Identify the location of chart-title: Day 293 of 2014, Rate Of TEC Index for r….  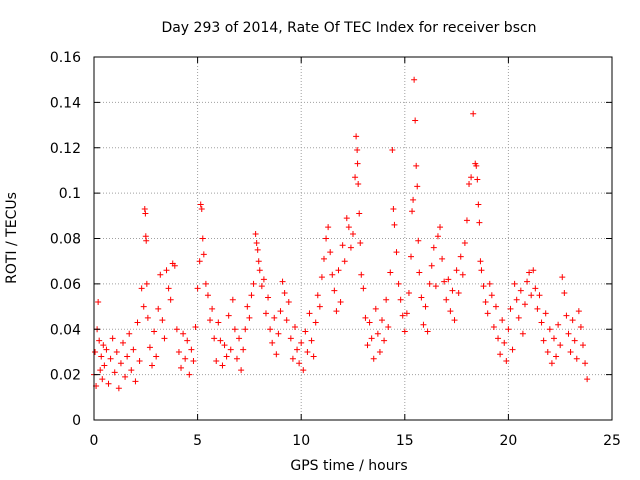
(348, 28).